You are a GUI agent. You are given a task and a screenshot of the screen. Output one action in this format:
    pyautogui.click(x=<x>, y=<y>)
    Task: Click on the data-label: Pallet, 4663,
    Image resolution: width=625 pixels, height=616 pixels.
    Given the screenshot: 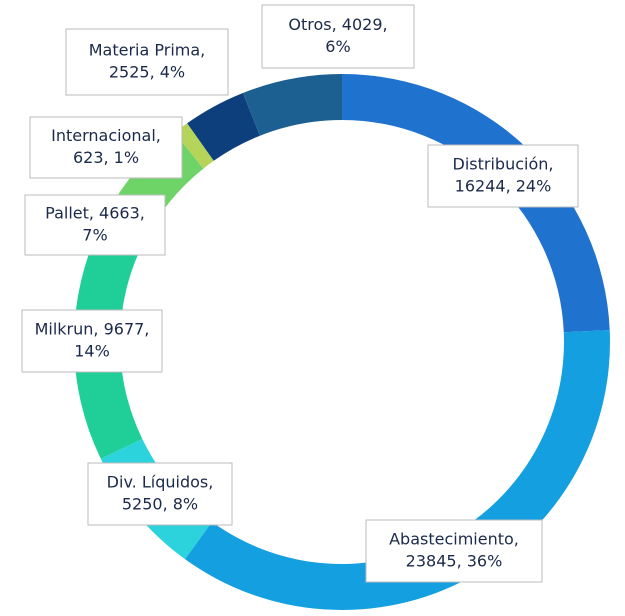 What is the action you would take?
    pyautogui.click(x=95, y=213)
    